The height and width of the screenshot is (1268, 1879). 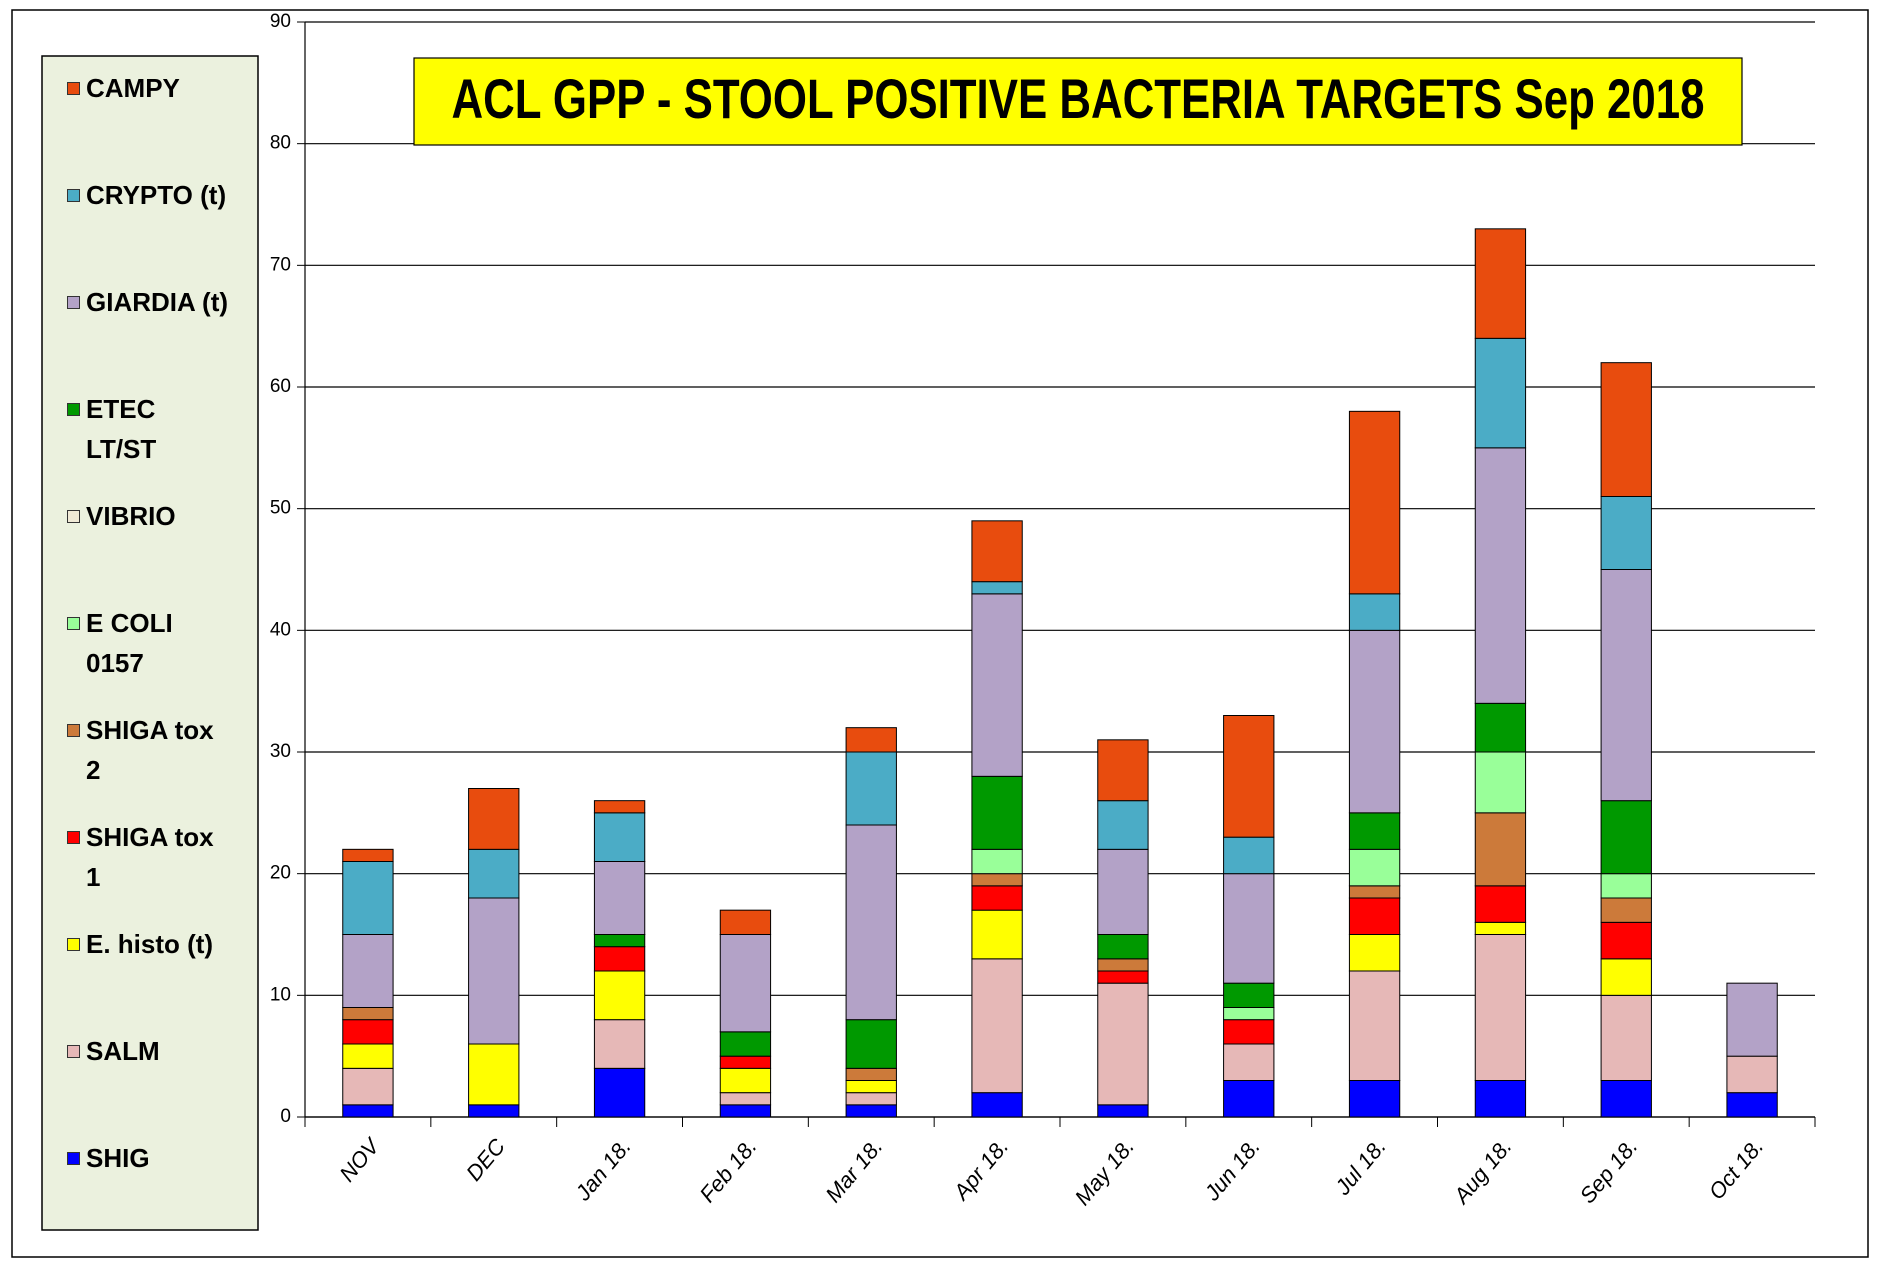 I want to click on x-tick-label: Sep 18., so click(x=1609, y=1171).